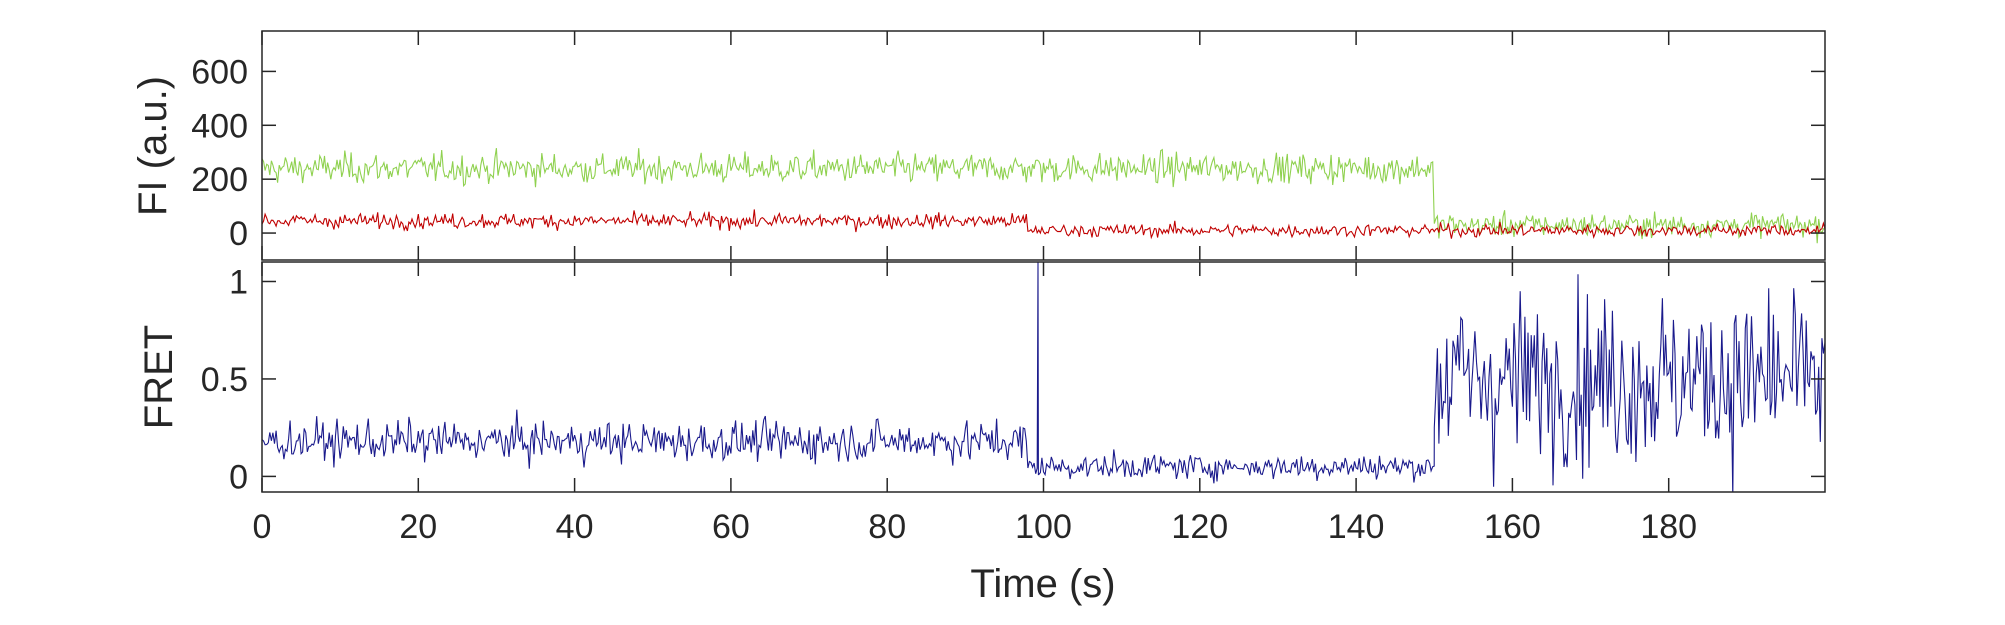  Describe the element at coordinates (1356, 527) in the screenshot. I see `x-tick-label: 140` at that location.